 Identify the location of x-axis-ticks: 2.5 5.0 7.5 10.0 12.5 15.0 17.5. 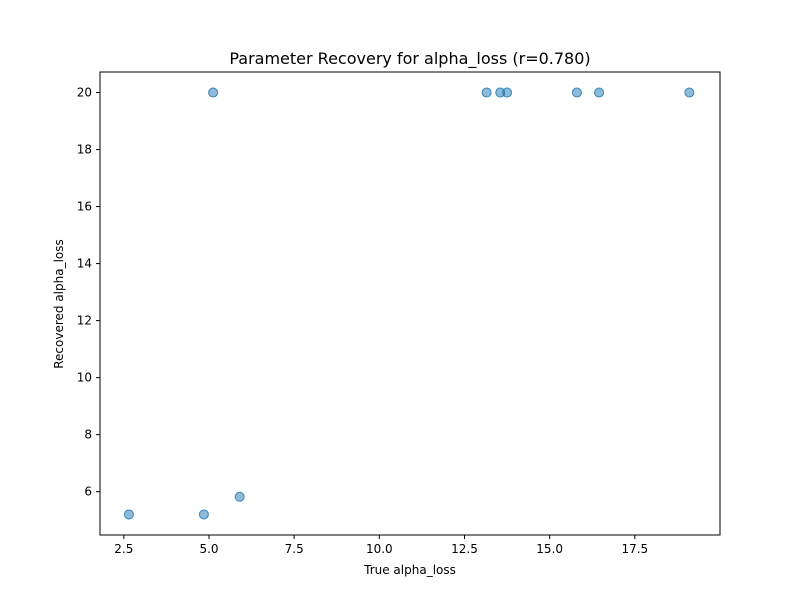
(381, 545).